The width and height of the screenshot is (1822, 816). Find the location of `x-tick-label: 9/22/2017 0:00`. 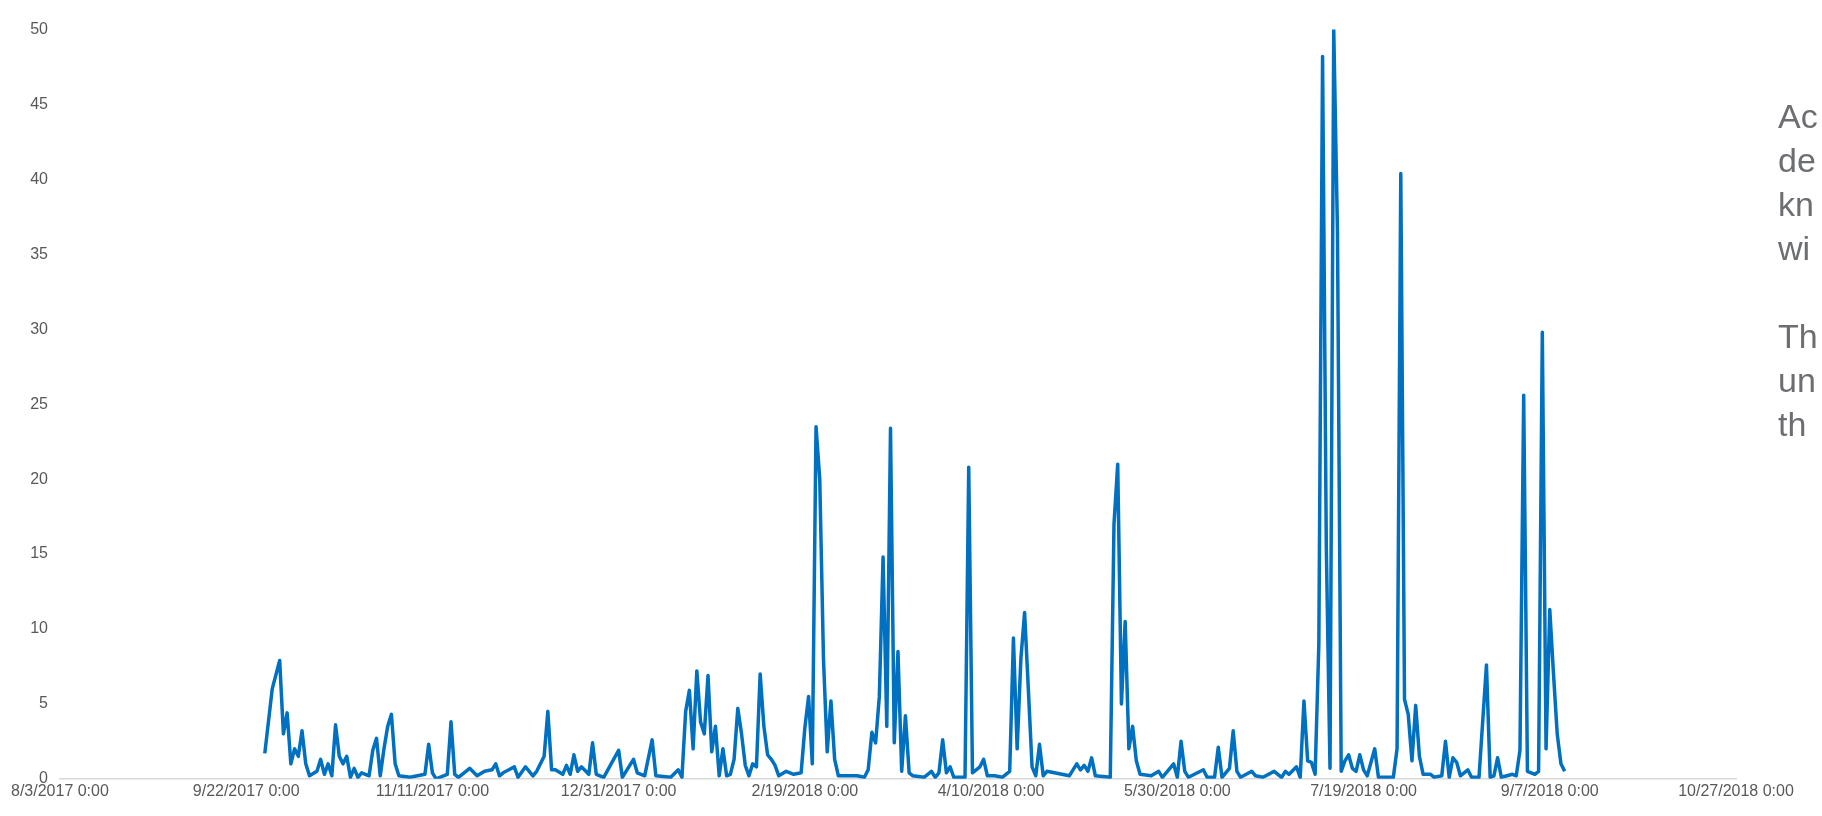

x-tick-label: 9/22/2017 0:00 is located at coordinates (246, 790).